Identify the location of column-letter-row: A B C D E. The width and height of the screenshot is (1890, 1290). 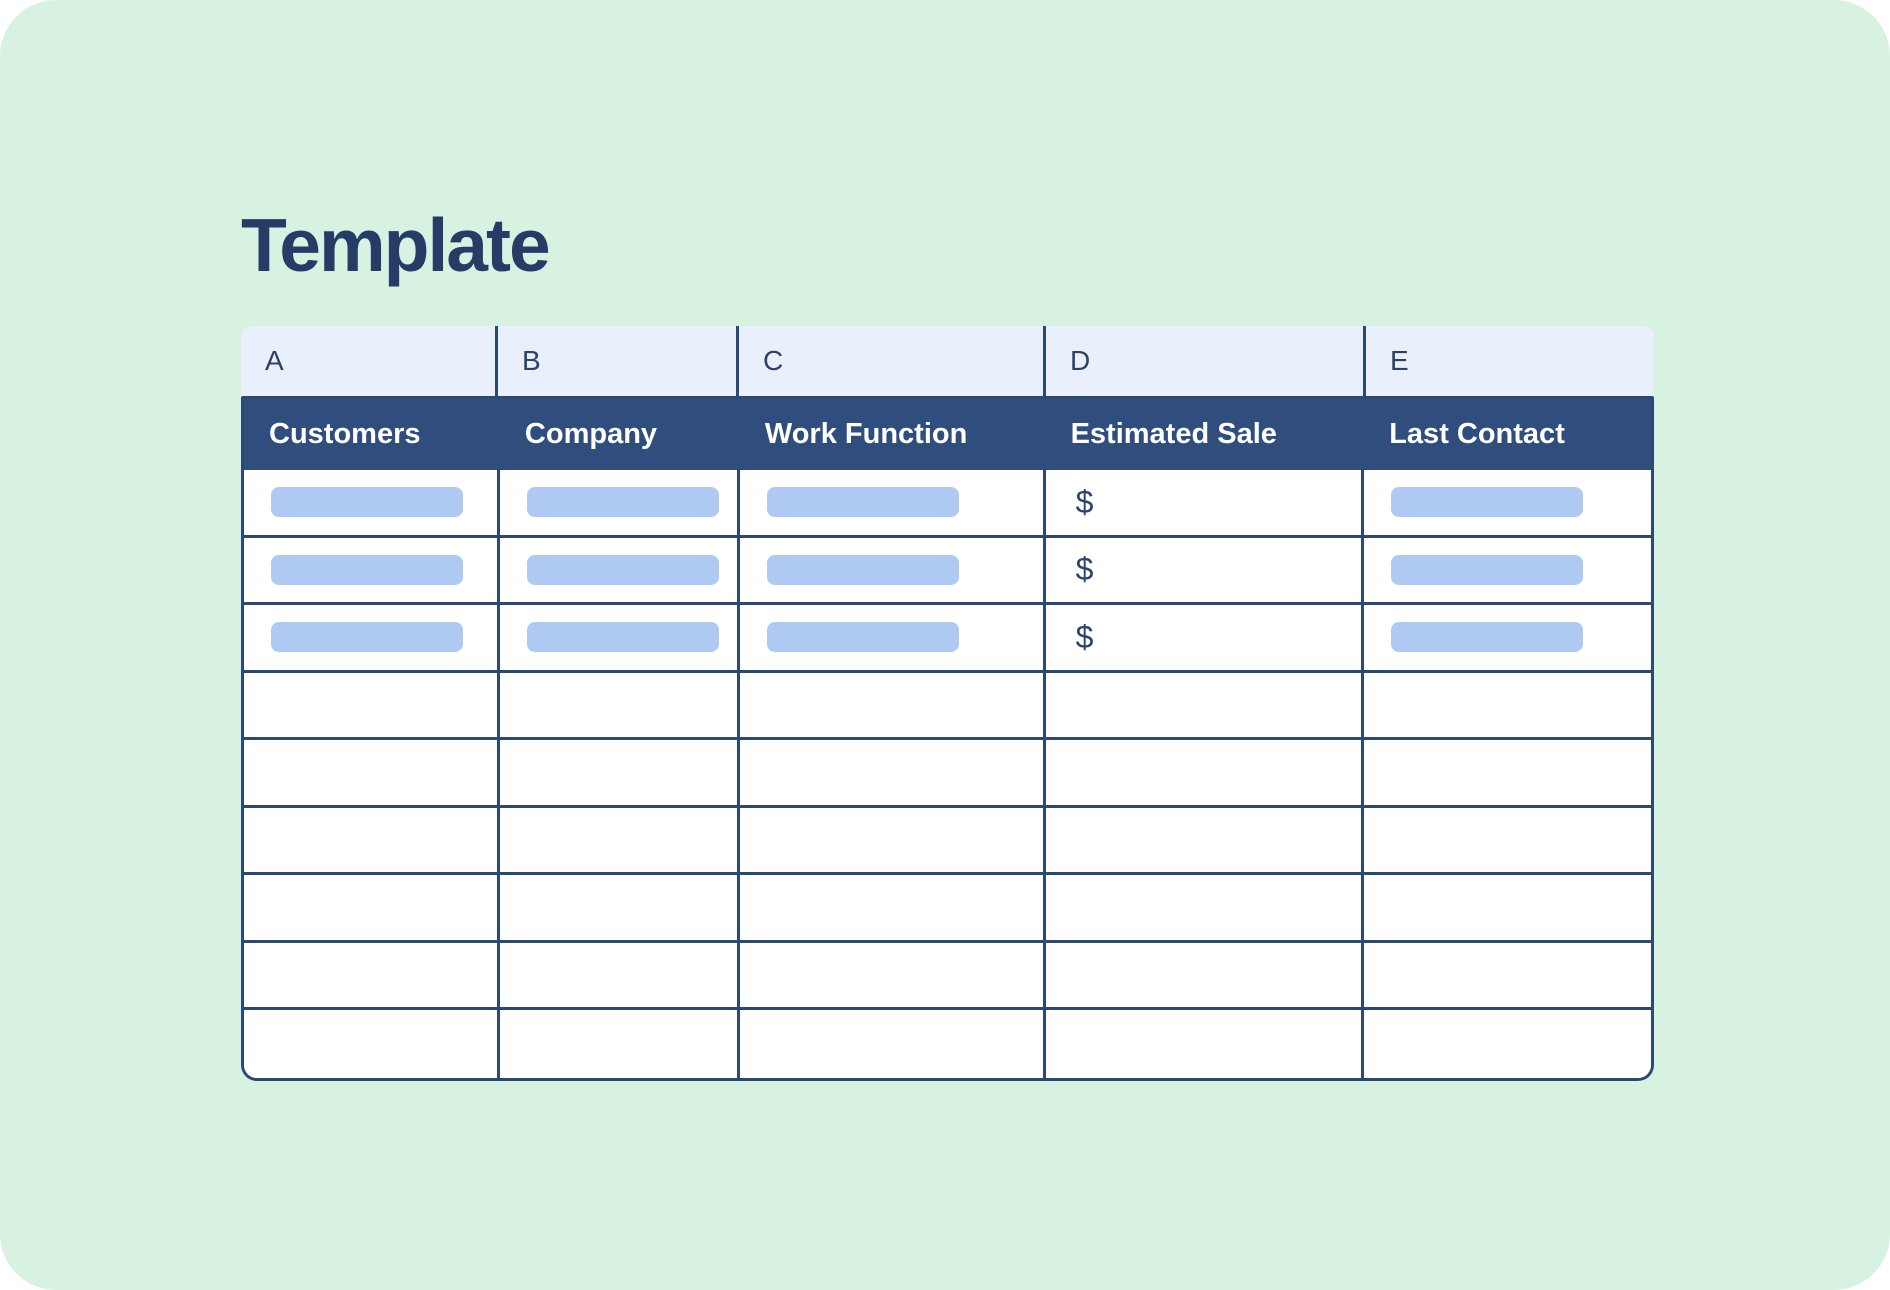
(947, 361).